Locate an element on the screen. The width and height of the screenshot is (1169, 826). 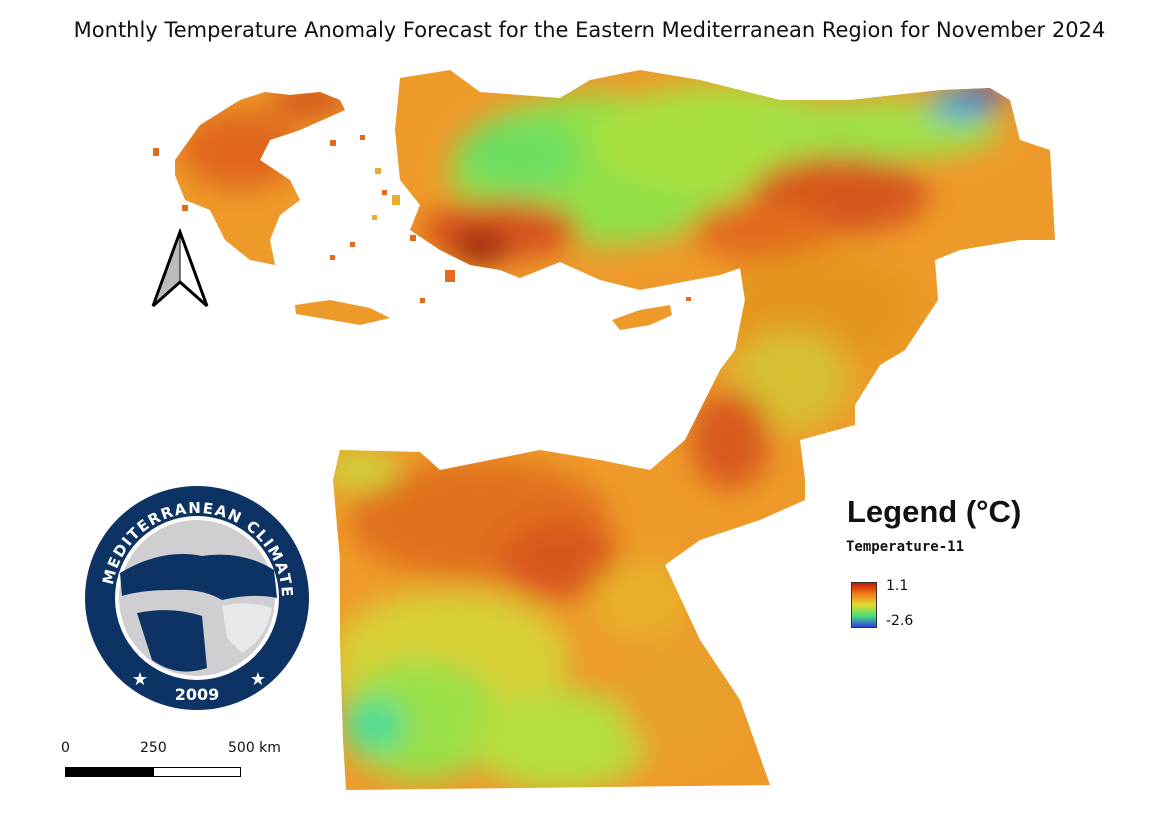
scale-tick-500: 500 km is located at coordinates (254, 748).